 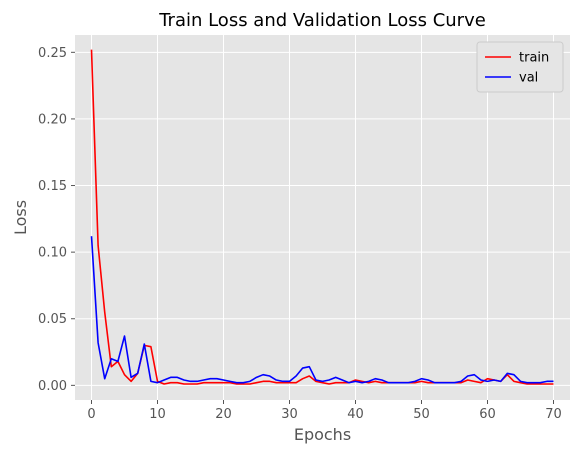 I want to click on x-tick-label: 10, so click(x=157, y=414).